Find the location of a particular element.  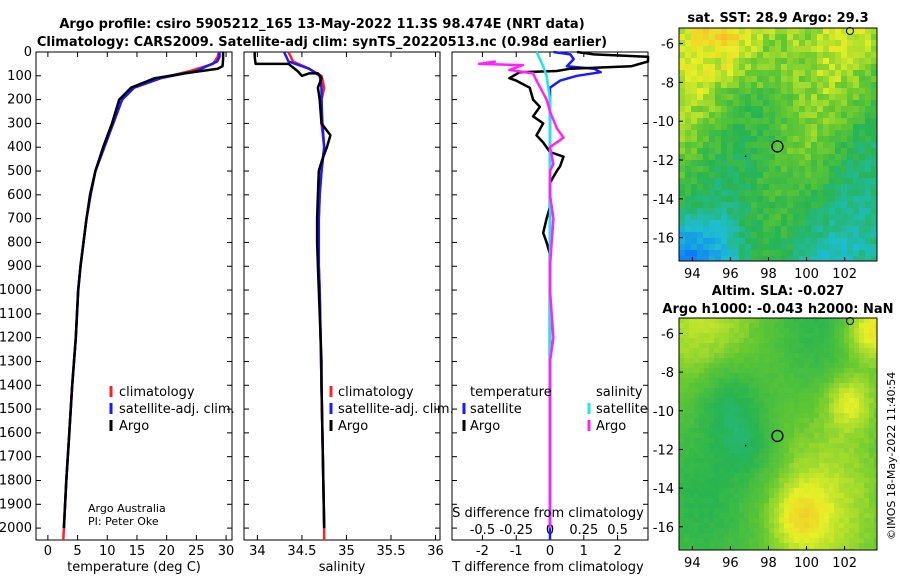

map-xtick-label: 98 is located at coordinates (768, 274).